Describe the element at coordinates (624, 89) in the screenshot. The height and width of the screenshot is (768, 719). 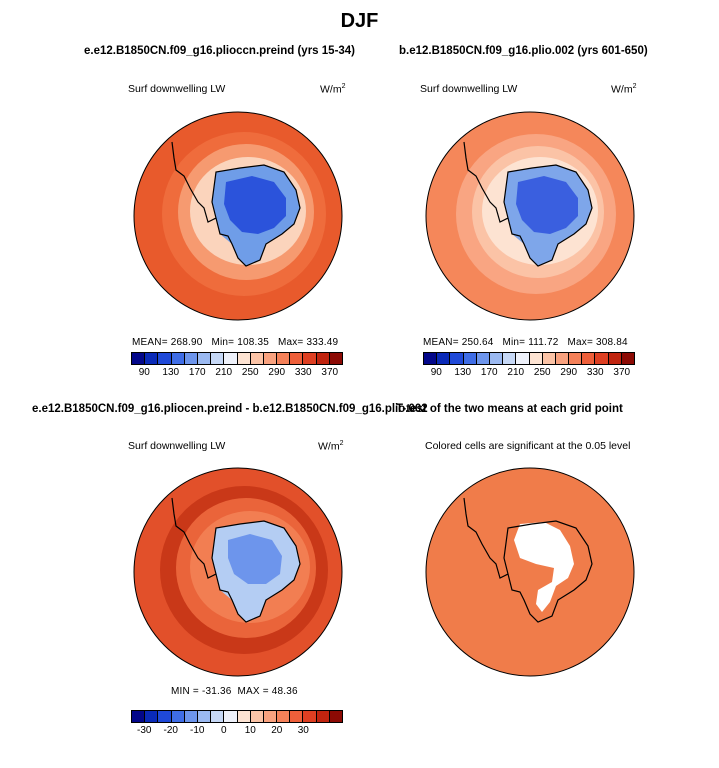
I see `panel2-units: W/m2` at that location.